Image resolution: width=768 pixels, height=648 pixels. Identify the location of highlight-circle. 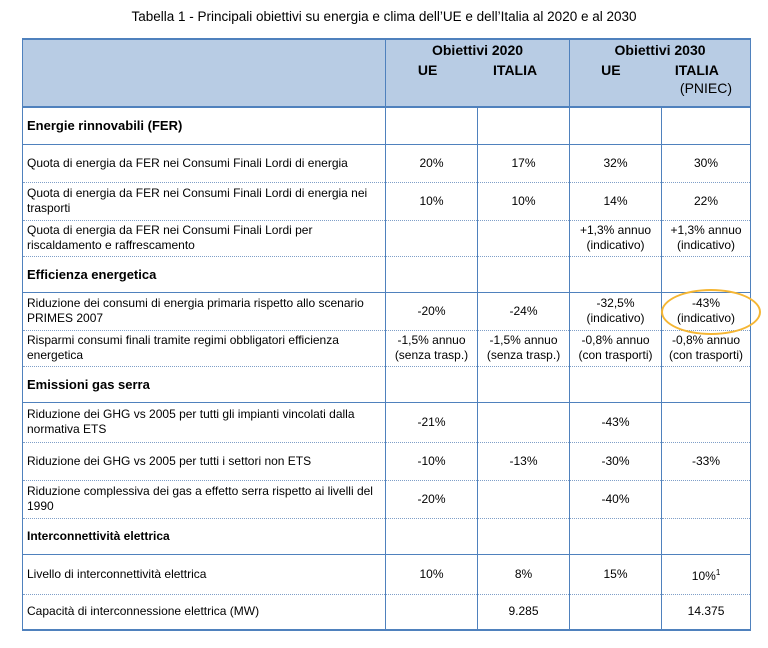
(711, 312).